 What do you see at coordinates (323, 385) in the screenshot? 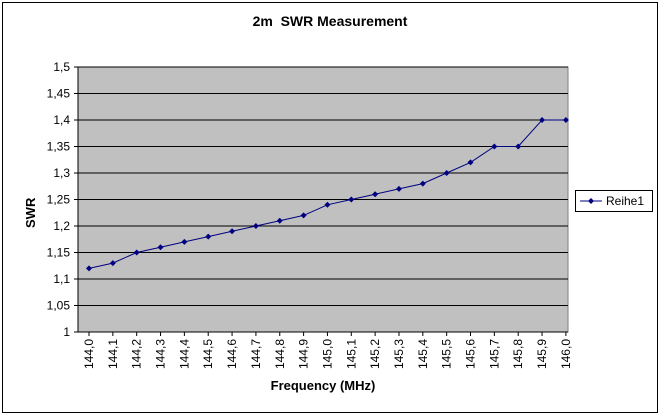
I see `x-axis-title: Frequency (MHz)` at bounding box center [323, 385].